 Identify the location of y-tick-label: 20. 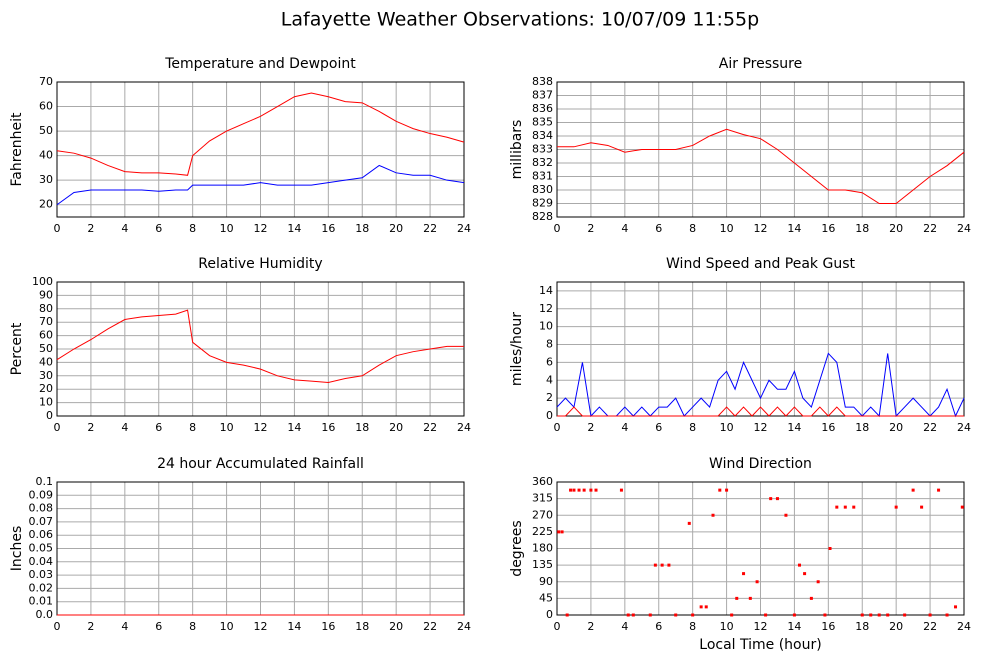
(46, 204).